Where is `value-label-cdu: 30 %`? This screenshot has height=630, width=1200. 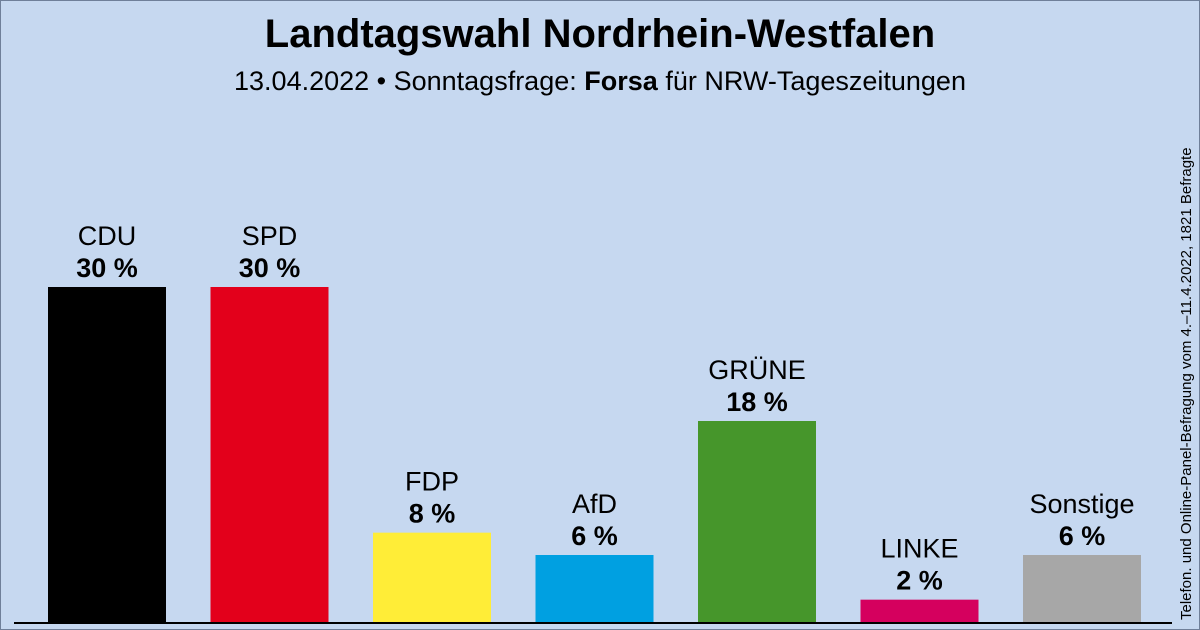
value-label-cdu: 30 % is located at coordinates (107, 268).